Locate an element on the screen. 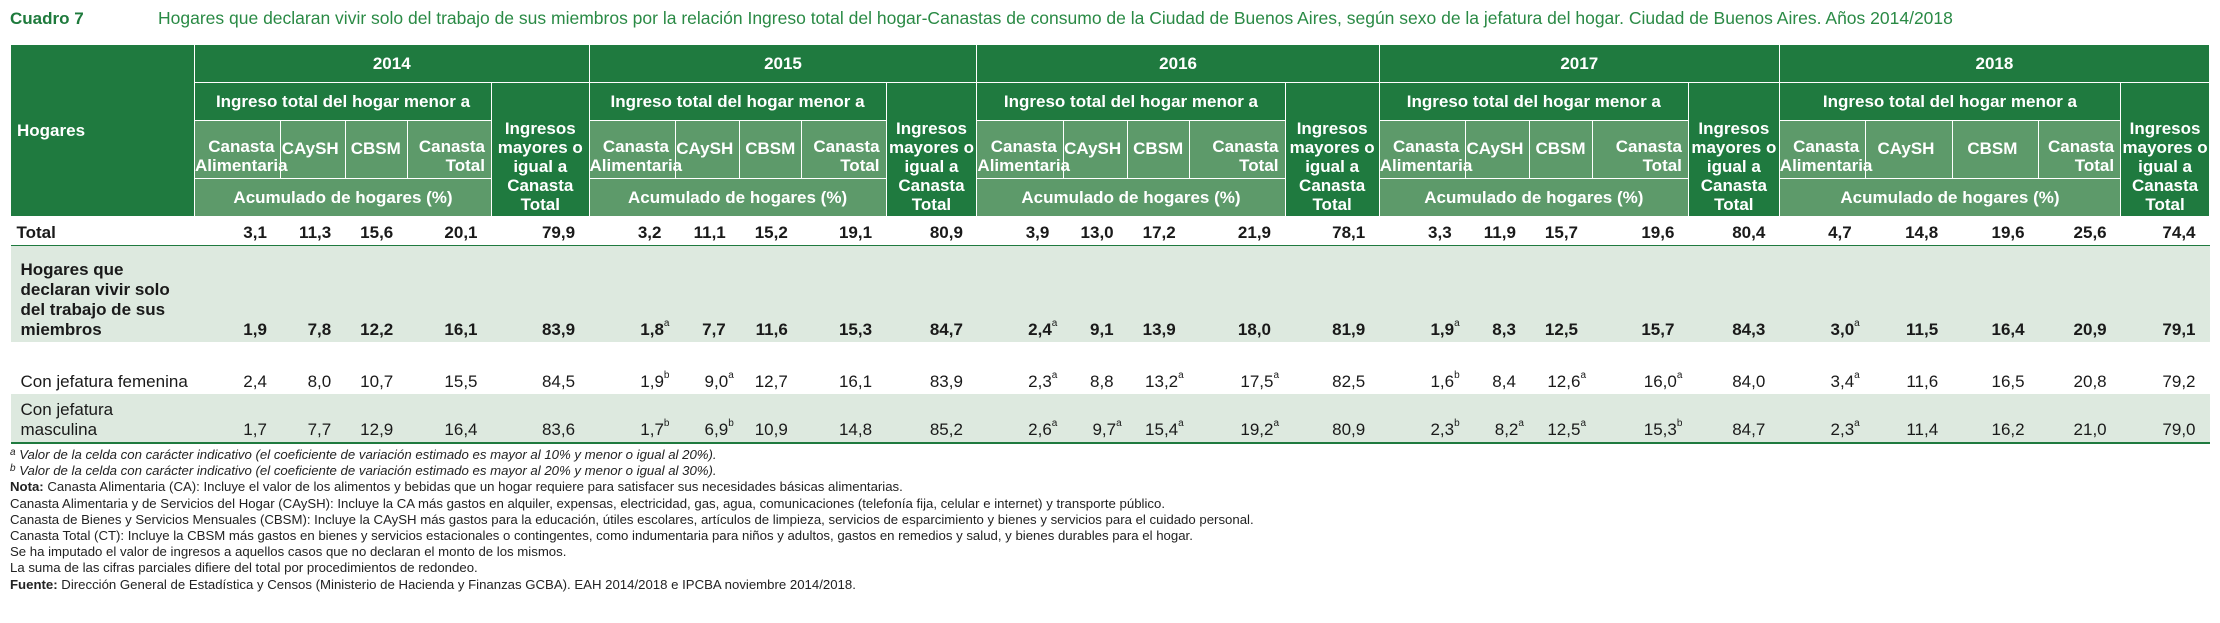  table-cell: 11,6 is located at coordinates (770, 293).